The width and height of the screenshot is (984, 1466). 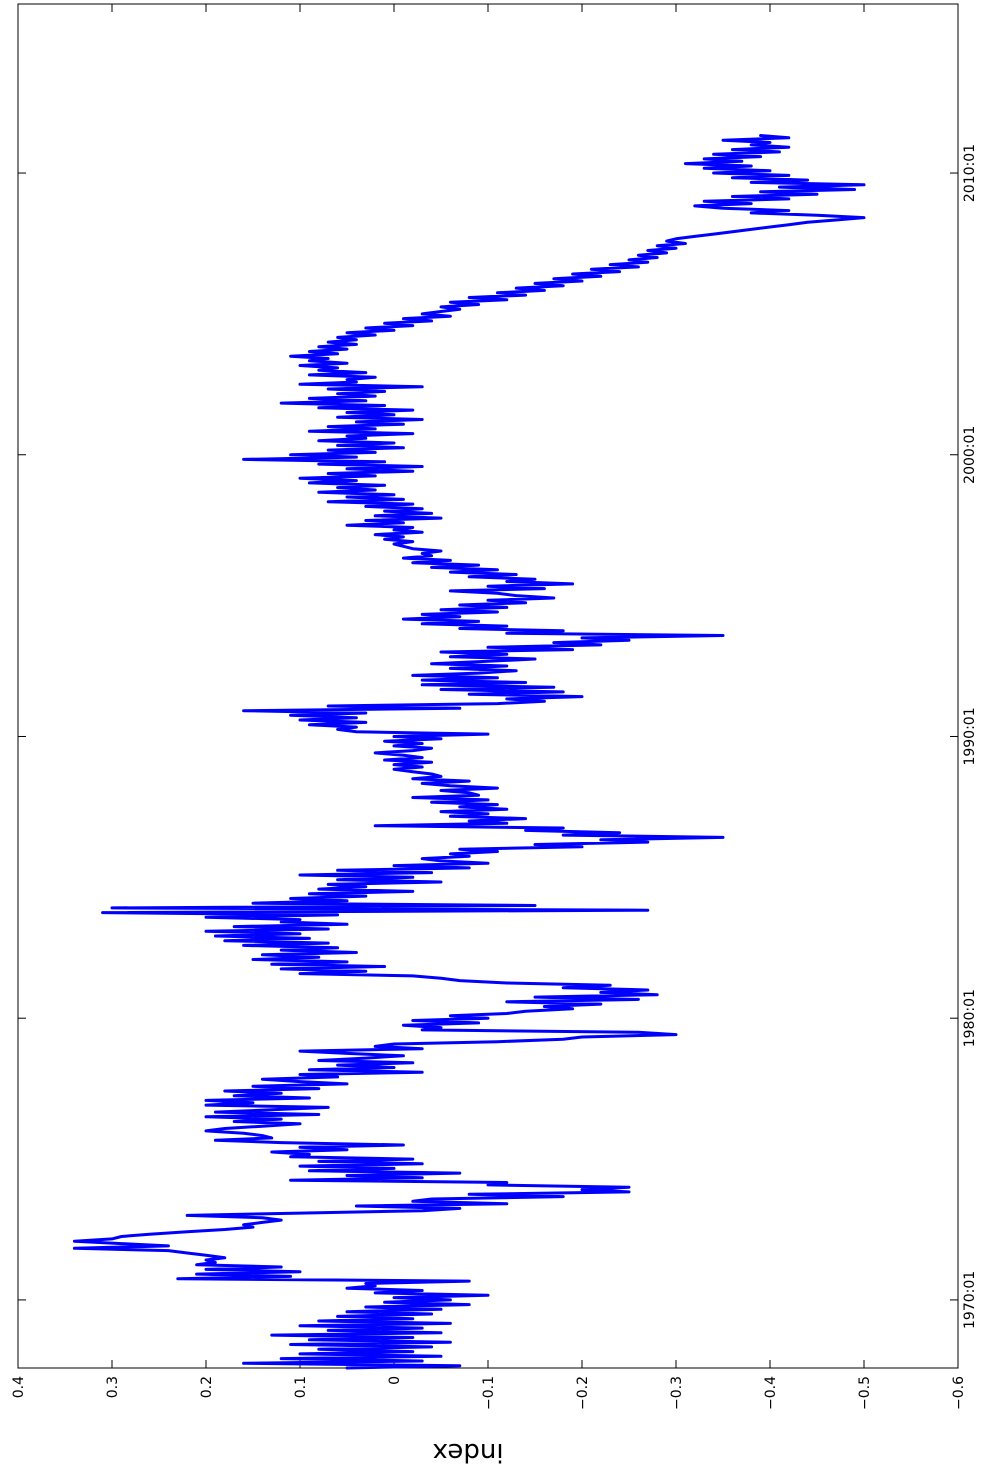 What do you see at coordinates (301, 1387) in the screenshot?
I see `value-tick-label: 0.1` at bounding box center [301, 1387].